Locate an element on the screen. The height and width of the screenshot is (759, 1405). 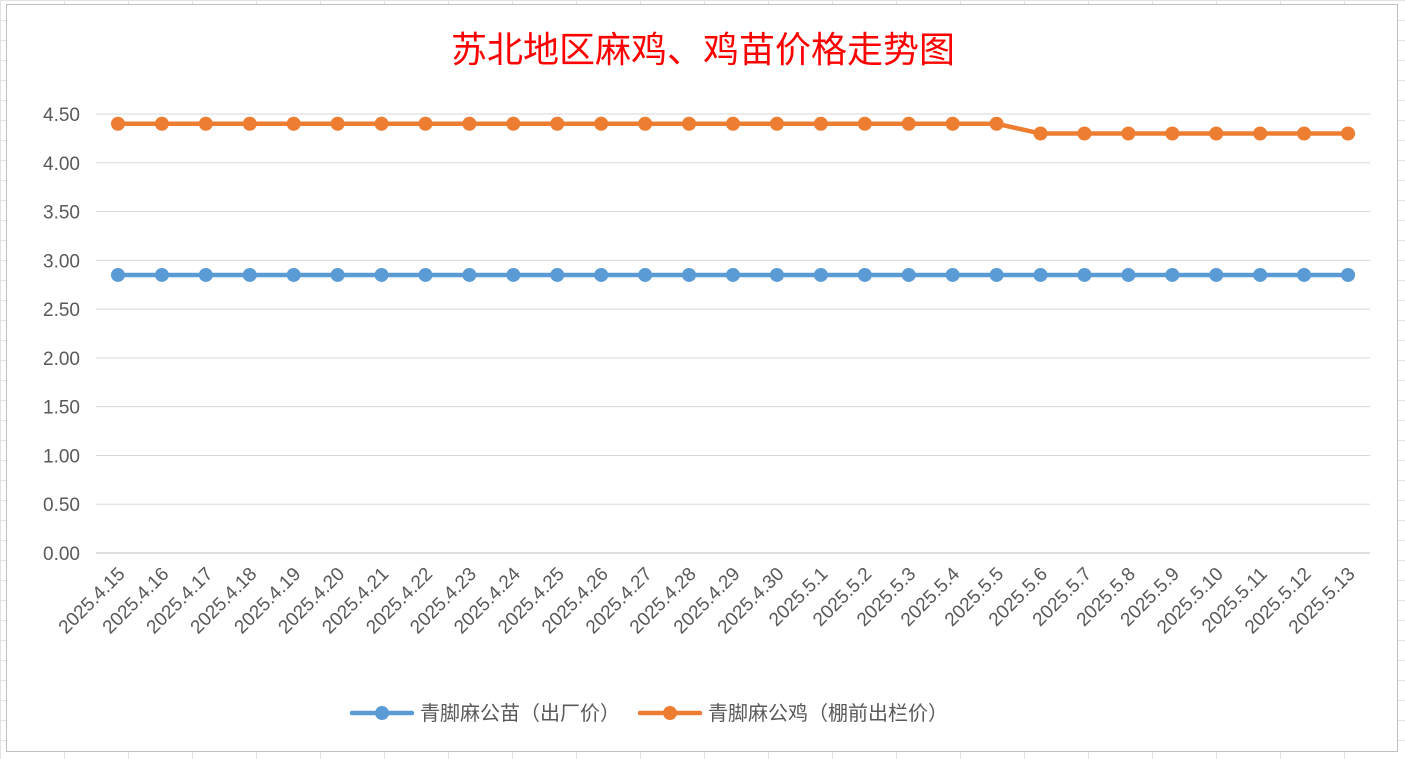
y-tick-label: 1.00 is located at coordinates (61, 456).